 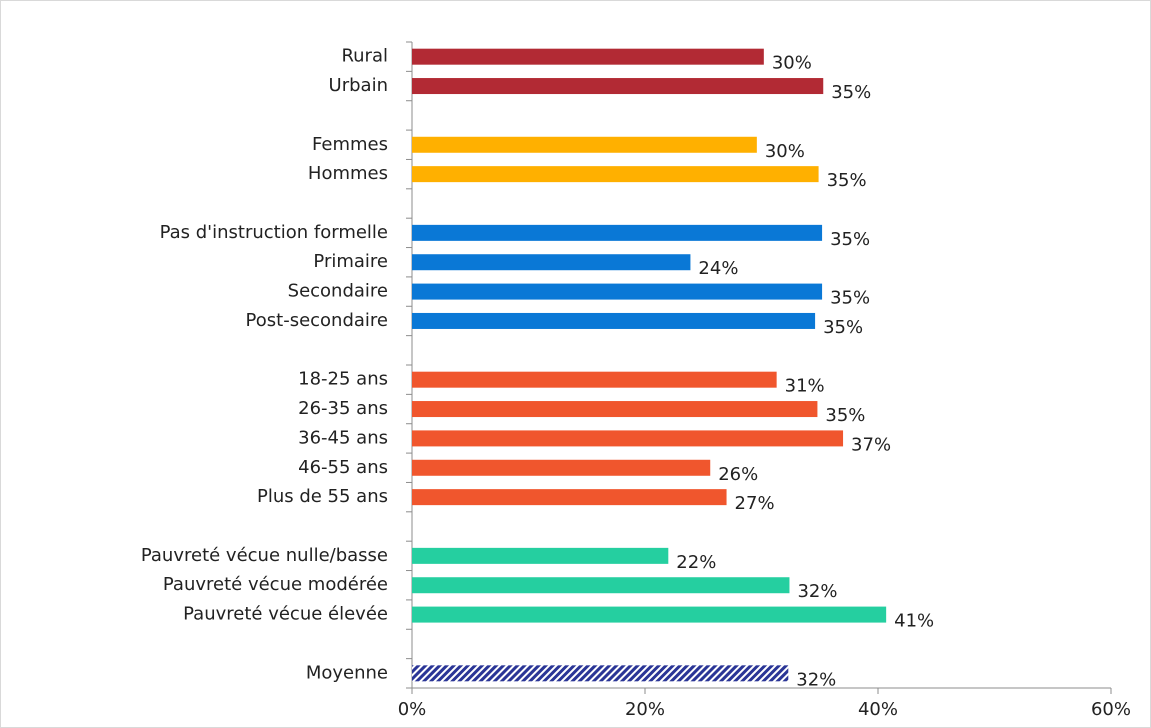 I want to click on y-tick-label: Pas d'instruction formelle, so click(x=274, y=232).